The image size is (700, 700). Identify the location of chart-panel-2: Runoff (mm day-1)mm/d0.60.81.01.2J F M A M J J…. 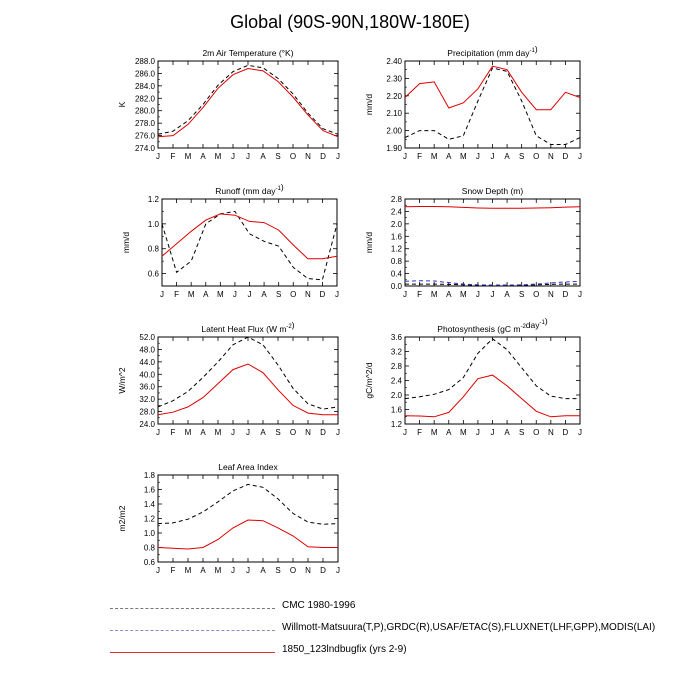
(230, 240).